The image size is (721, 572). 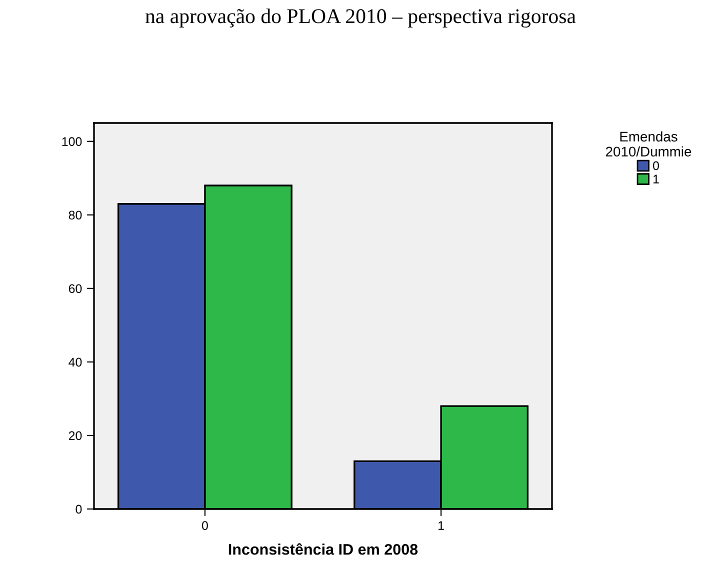 What do you see at coordinates (75, 435) in the screenshot?
I see `y-tick-label: 20` at bounding box center [75, 435].